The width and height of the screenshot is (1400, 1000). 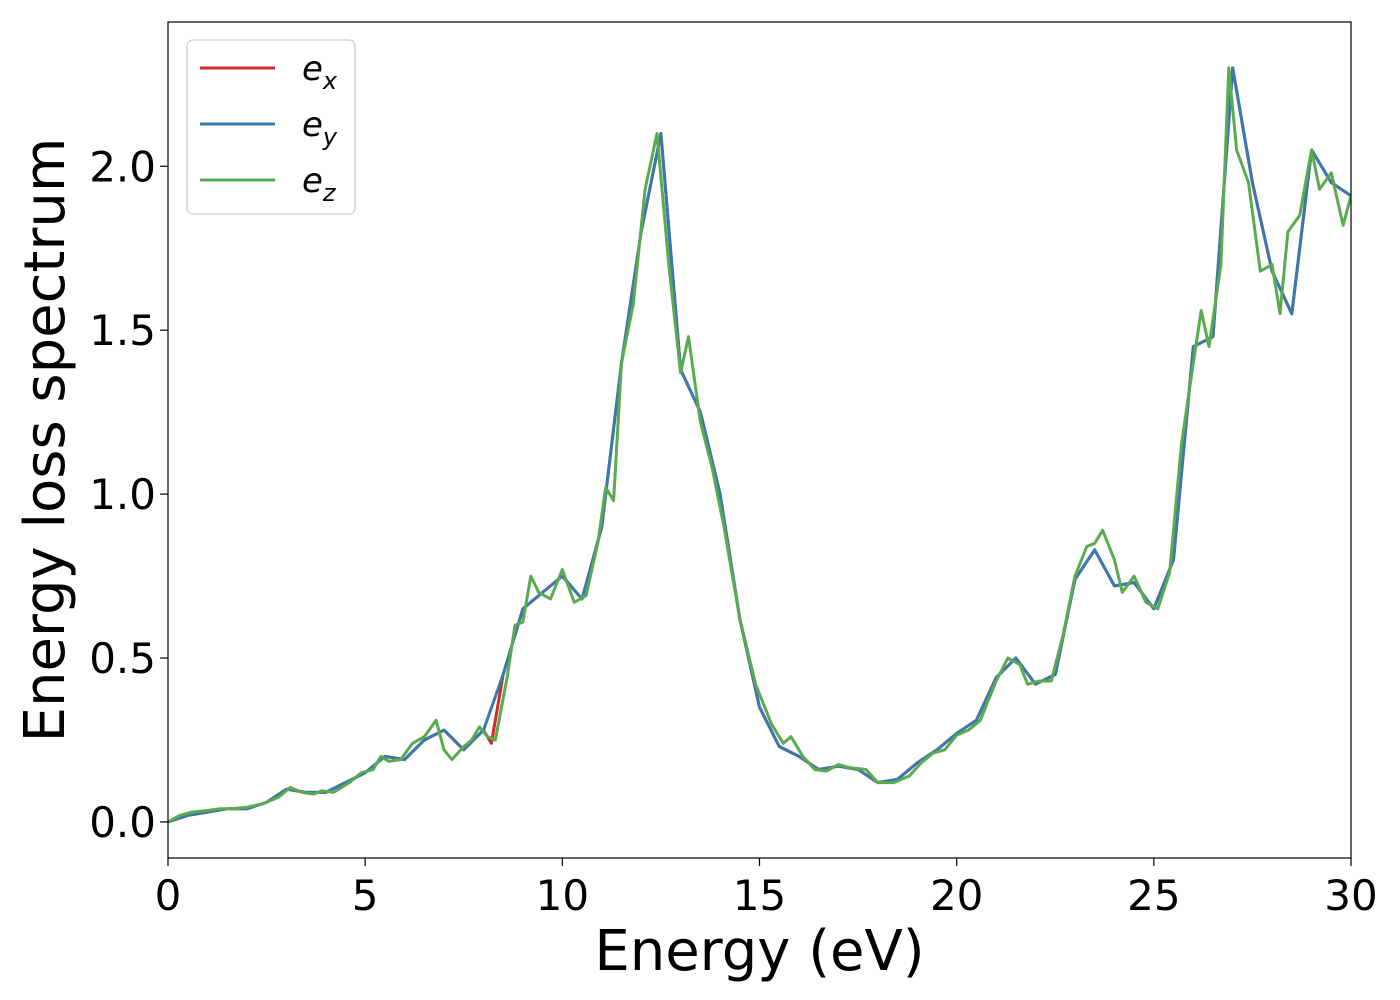 I want to click on y-axis: 0.0 0.5 1.0 1.5 2.0, so click(x=128, y=494).